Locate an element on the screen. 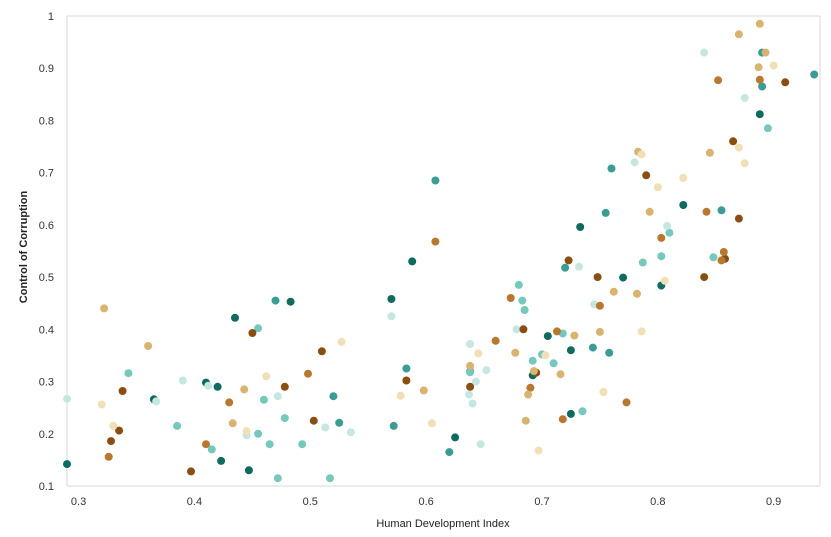 The image size is (831, 537). x-tick-label: 0.4 is located at coordinates (194, 502).